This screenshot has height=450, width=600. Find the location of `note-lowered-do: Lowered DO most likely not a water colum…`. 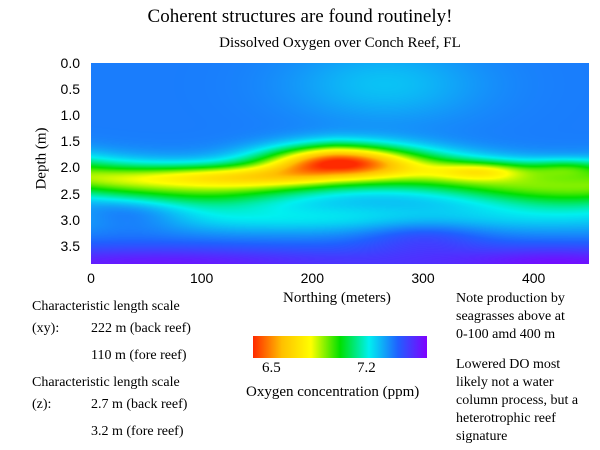

note-lowered-do: Lowered DO most likely not a water colum… is located at coordinates (517, 401).